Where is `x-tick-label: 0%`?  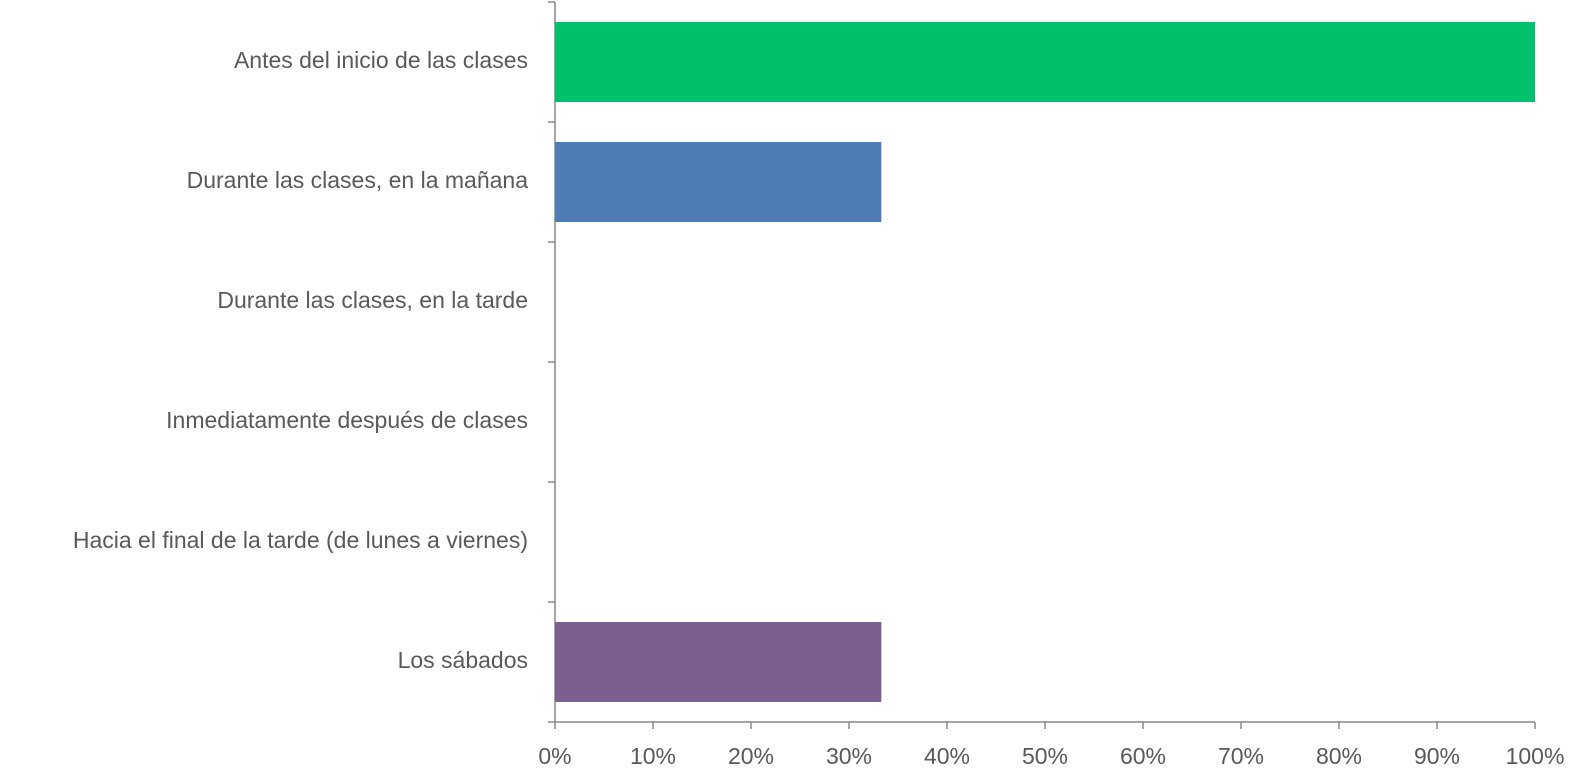
x-tick-label: 0% is located at coordinates (554, 756).